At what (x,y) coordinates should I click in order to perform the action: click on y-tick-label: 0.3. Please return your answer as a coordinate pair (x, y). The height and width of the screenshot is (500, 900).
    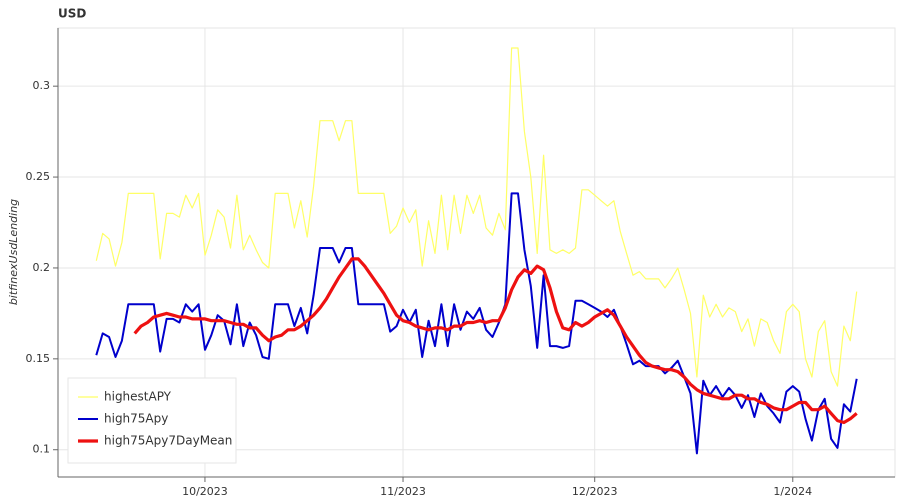
    Looking at the image, I should click on (42, 85).